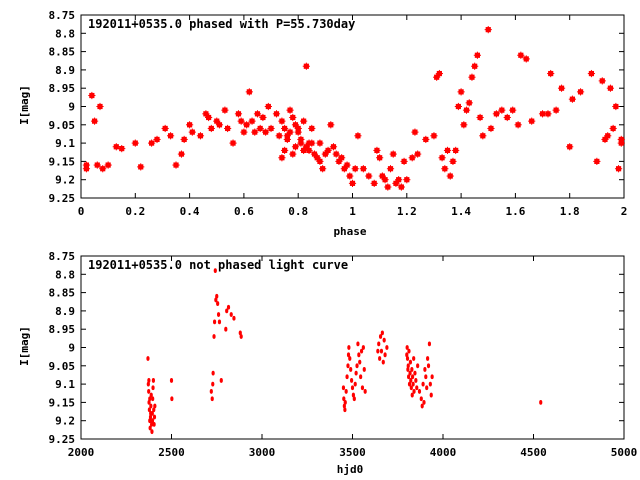 The image size is (640, 480). Describe the element at coordinates (71, 107) in the screenshot. I see `y-tick-label: 9` at that location.